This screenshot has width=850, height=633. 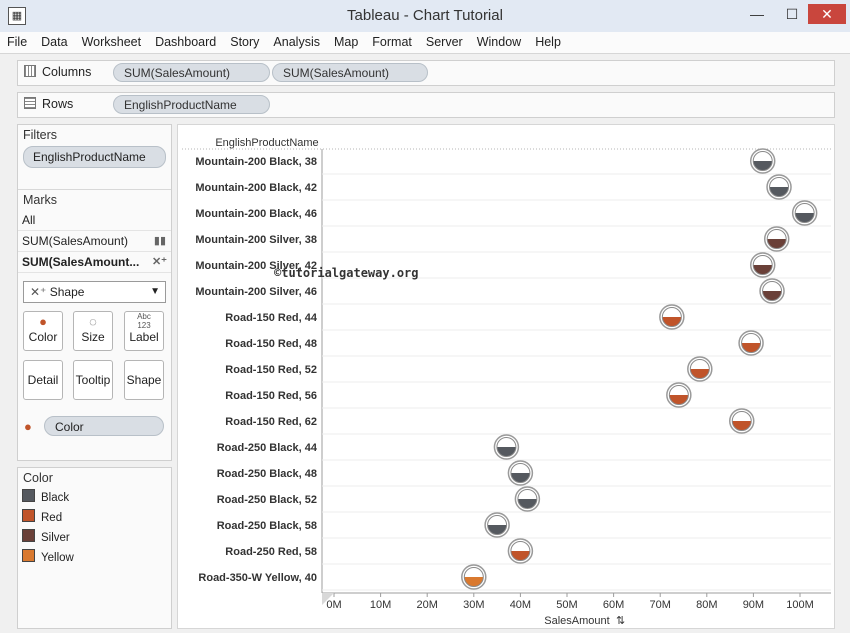 I want to click on color-encoding-icon: ●, so click(x=28, y=426).